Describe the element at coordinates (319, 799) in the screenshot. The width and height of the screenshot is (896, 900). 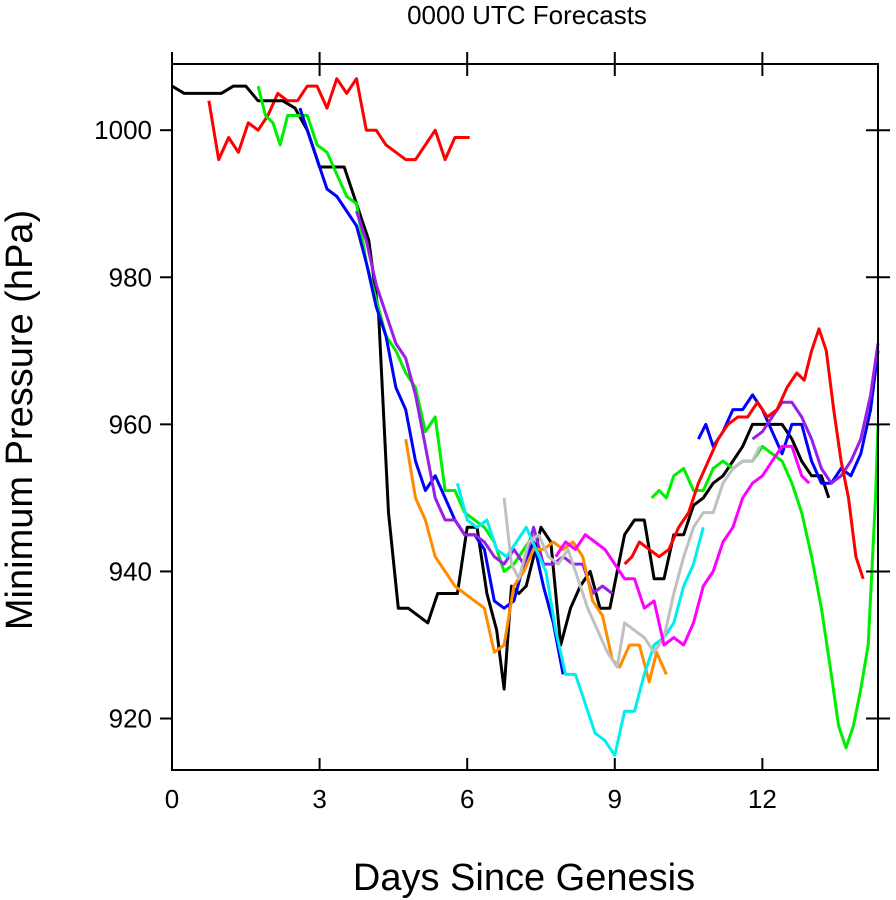
I see `x-tick-label: 3` at that location.